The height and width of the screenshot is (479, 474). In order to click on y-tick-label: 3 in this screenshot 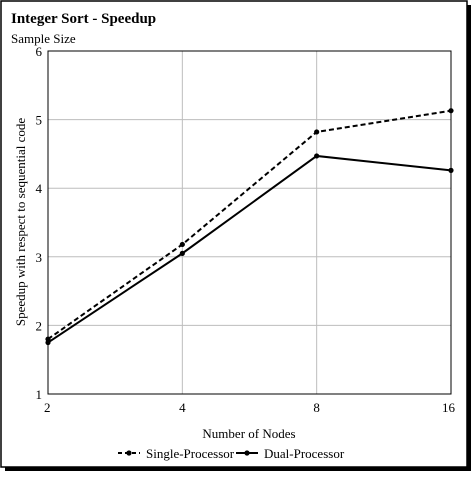, I will do `click(39, 257)`.